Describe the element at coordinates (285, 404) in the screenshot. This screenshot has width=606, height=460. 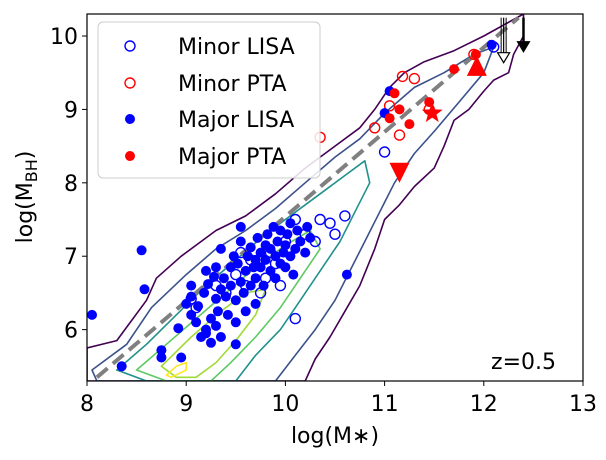
I see `x-tick-label: 10` at that location.